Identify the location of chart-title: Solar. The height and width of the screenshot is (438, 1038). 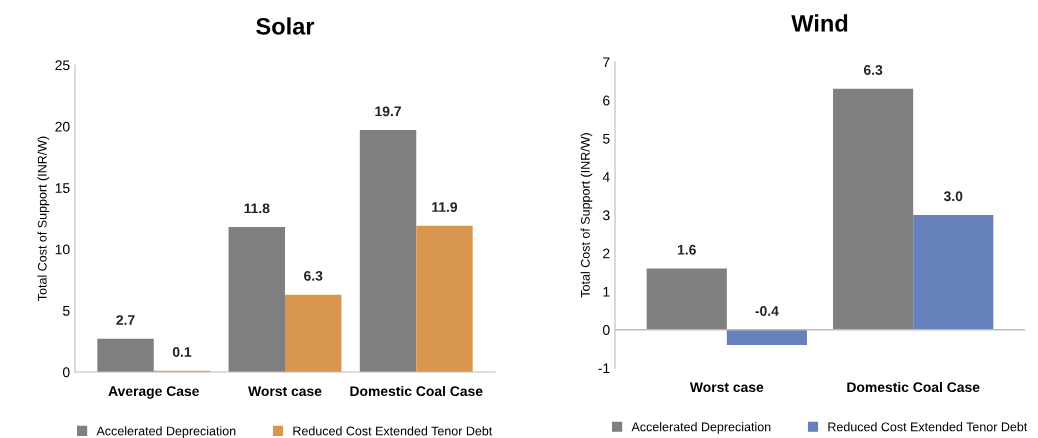
(285, 26).